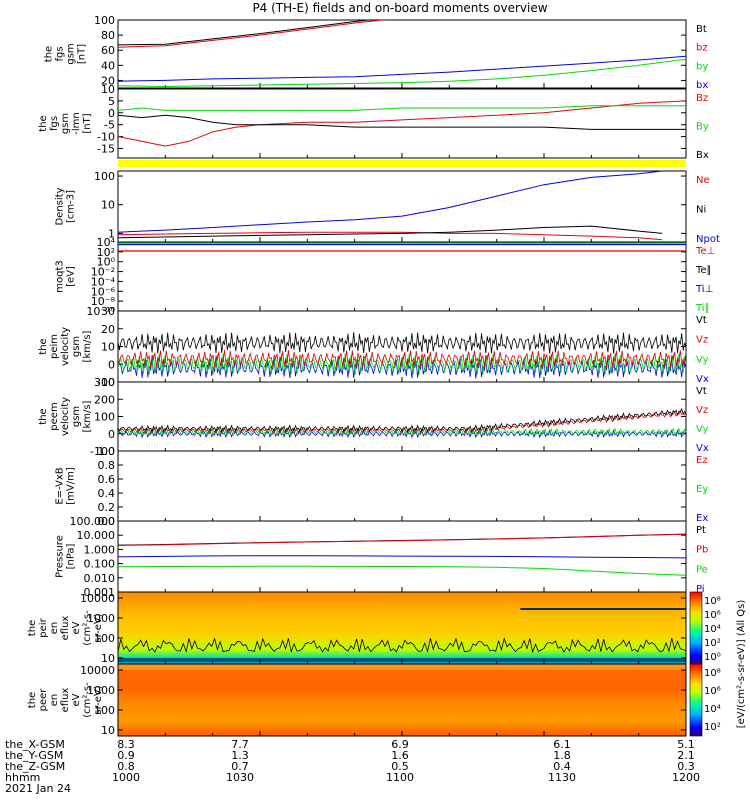  Describe the element at coordinates (686, 766) in the screenshot. I see `footer-value: 0.3` at that location.